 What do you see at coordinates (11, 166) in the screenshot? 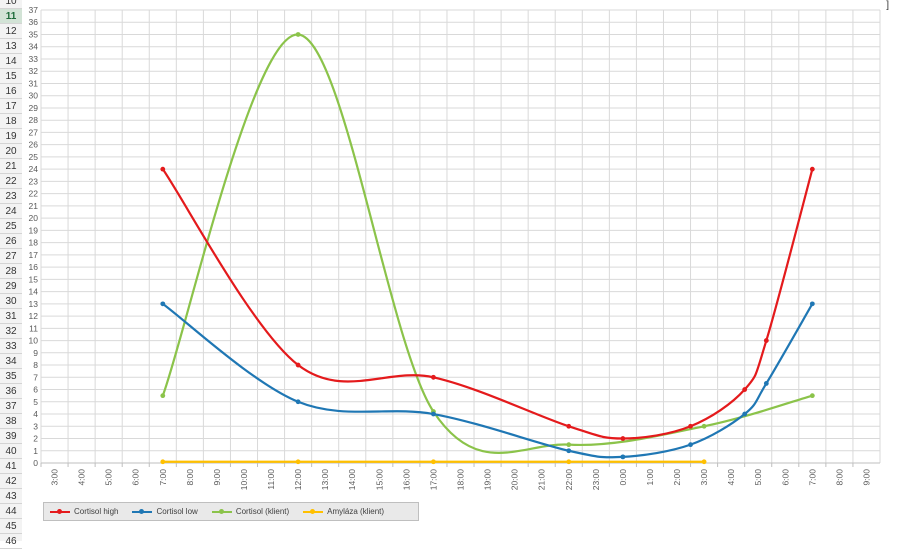
I see `row-header: 21` at bounding box center [11, 166].